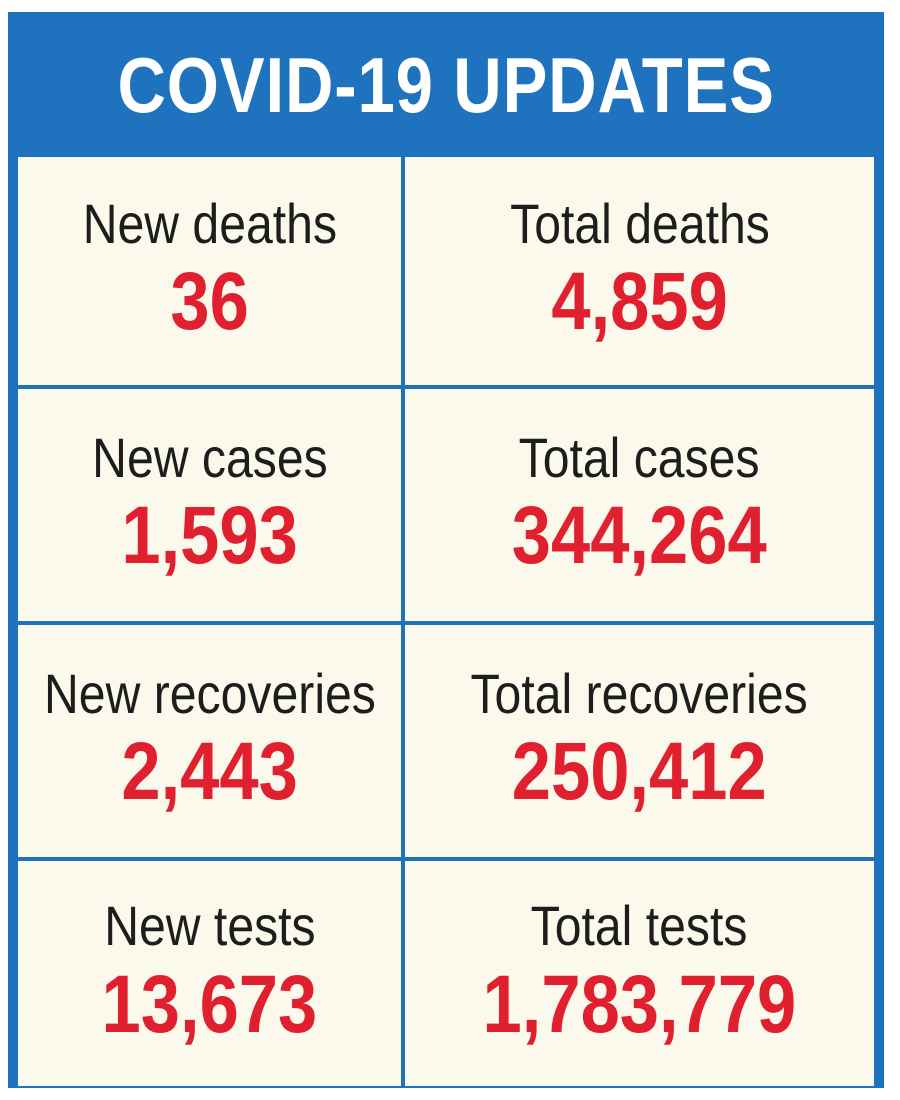  I want to click on stat-total-cases: Total cases 344,264, so click(639, 505).